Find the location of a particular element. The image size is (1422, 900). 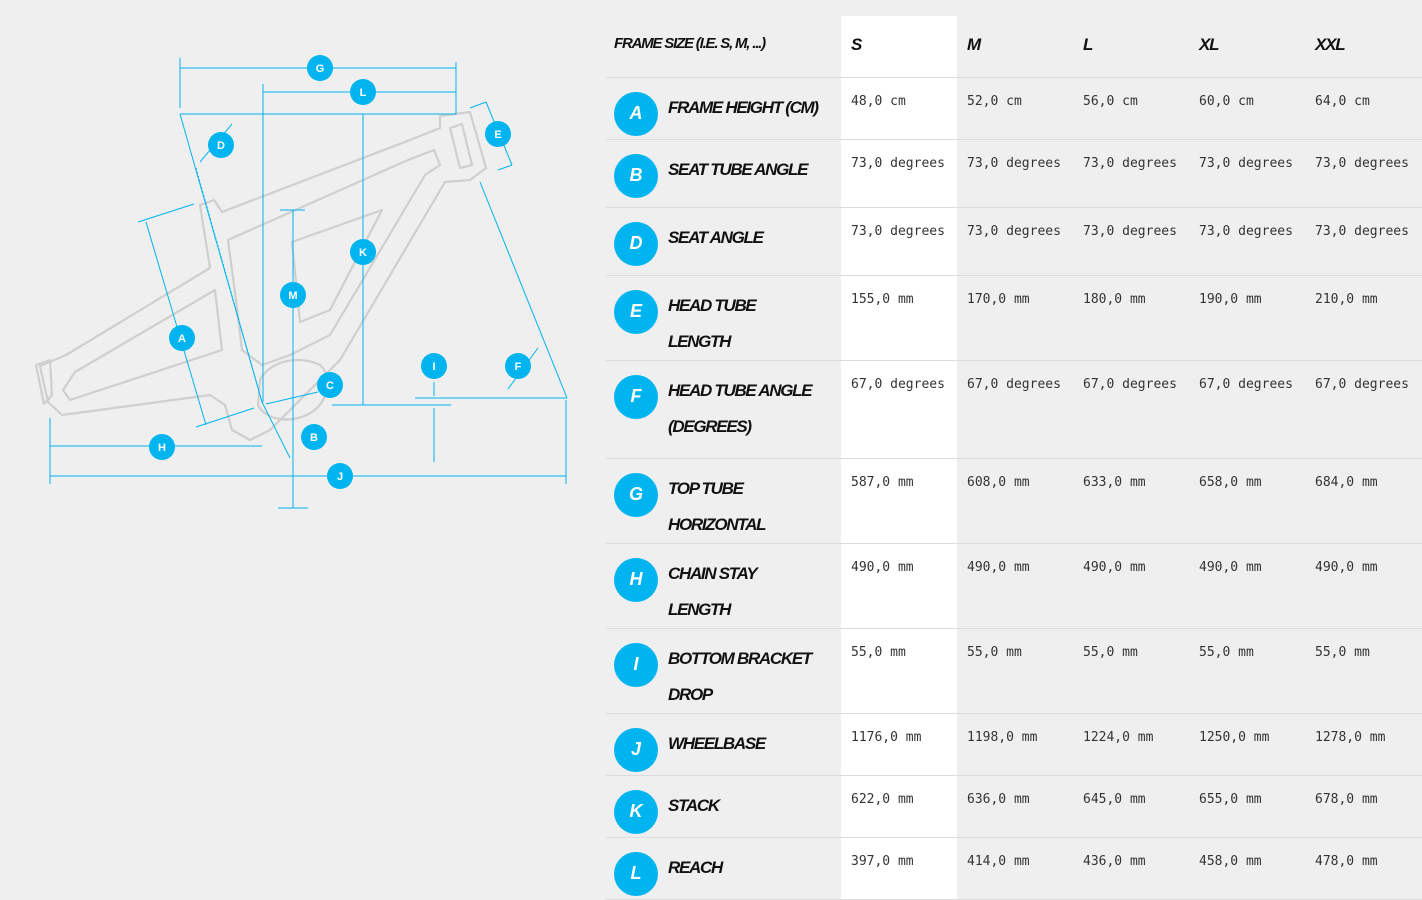

table-cell: 1224,0 mm is located at coordinates (1131, 744).